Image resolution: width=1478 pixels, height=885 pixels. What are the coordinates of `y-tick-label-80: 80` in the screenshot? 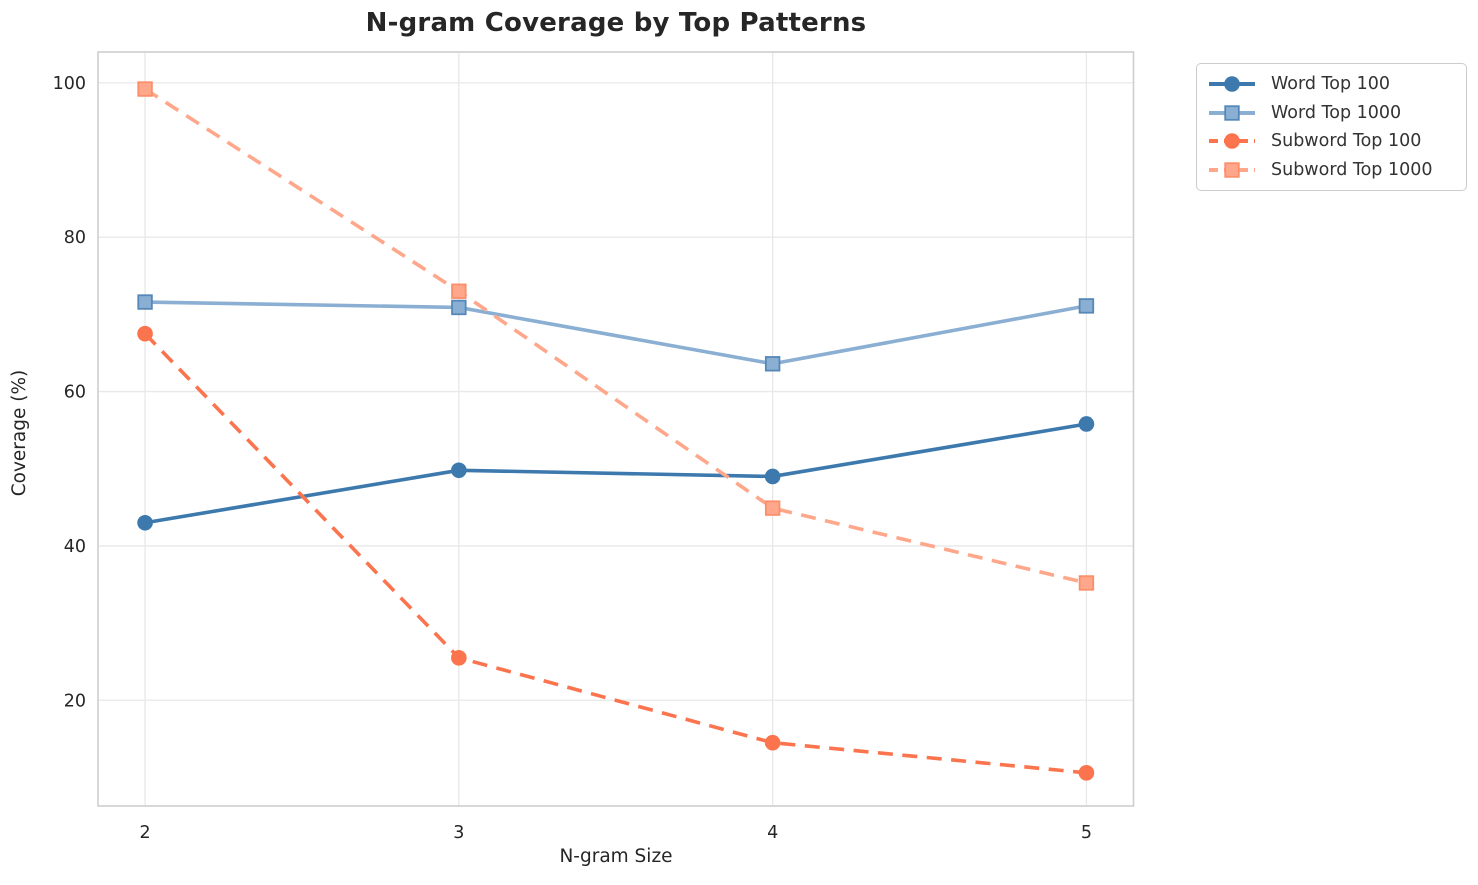 It's located at (75, 238).